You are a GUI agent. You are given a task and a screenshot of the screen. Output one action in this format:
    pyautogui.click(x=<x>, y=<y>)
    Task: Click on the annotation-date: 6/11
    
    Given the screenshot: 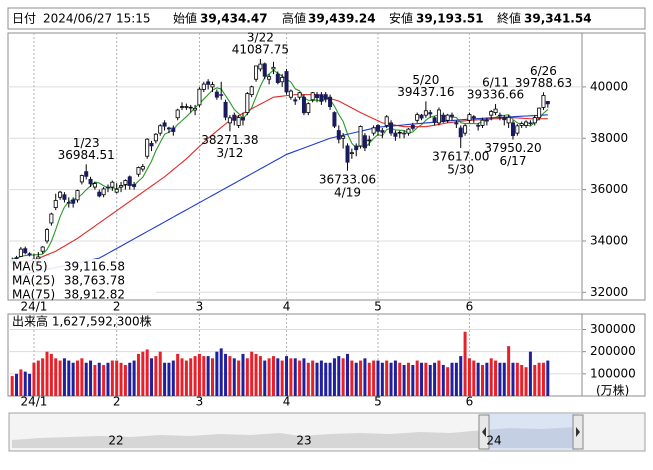 What is the action you would take?
    pyautogui.click(x=495, y=82)
    